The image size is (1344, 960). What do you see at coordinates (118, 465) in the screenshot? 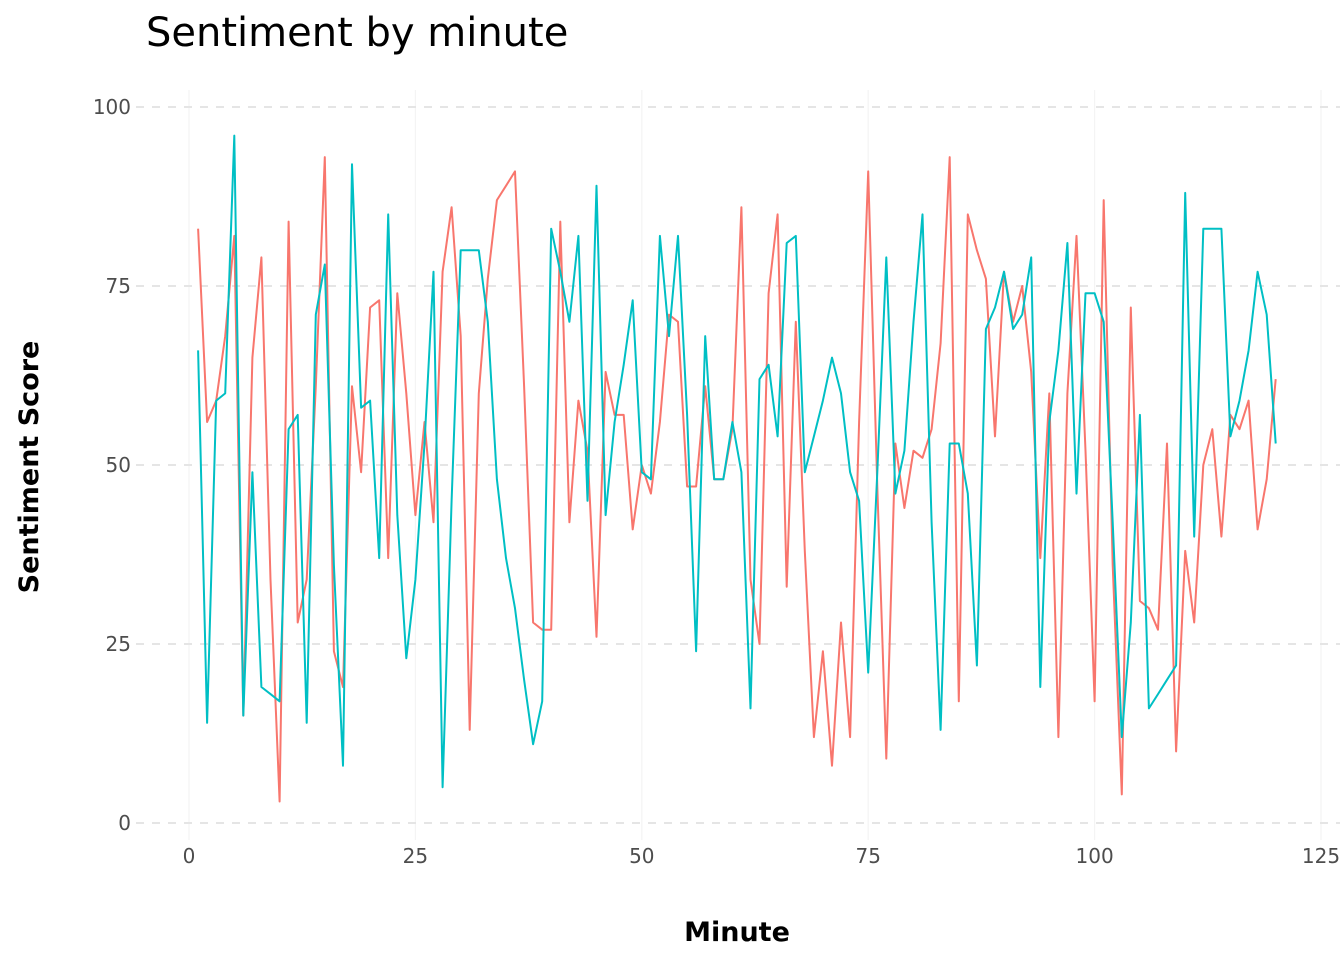
I see `y-tick-label: 50` at bounding box center [118, 465].